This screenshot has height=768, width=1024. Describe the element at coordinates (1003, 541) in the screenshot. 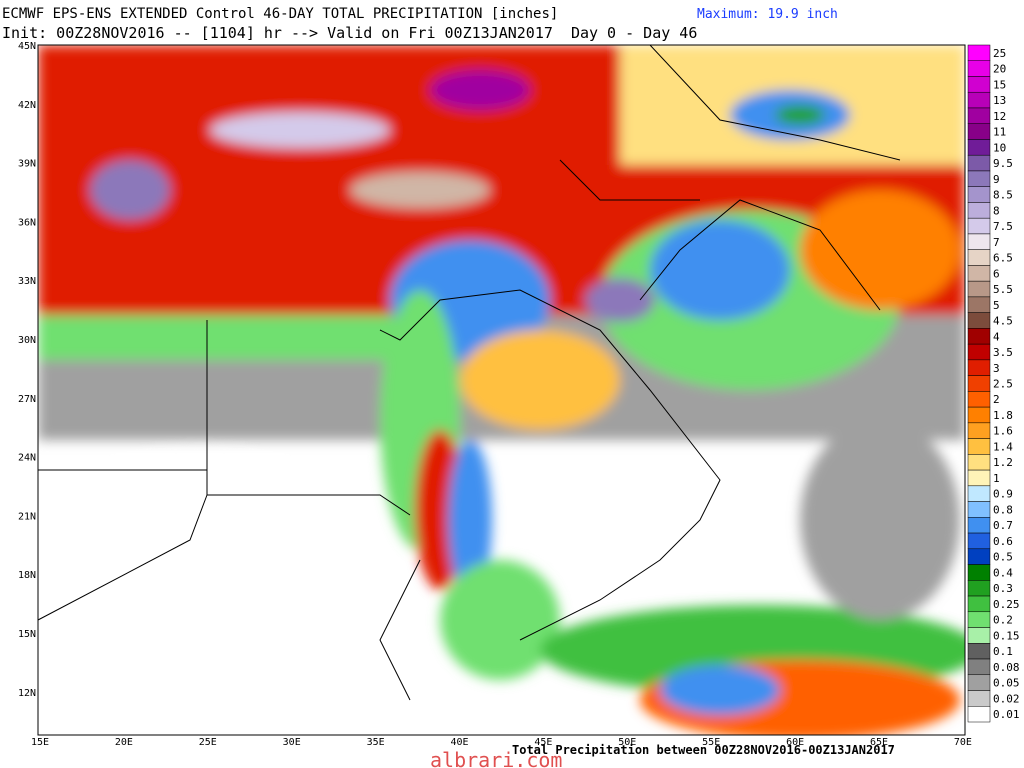

I see `colorbar-label: 0.6` at that location.